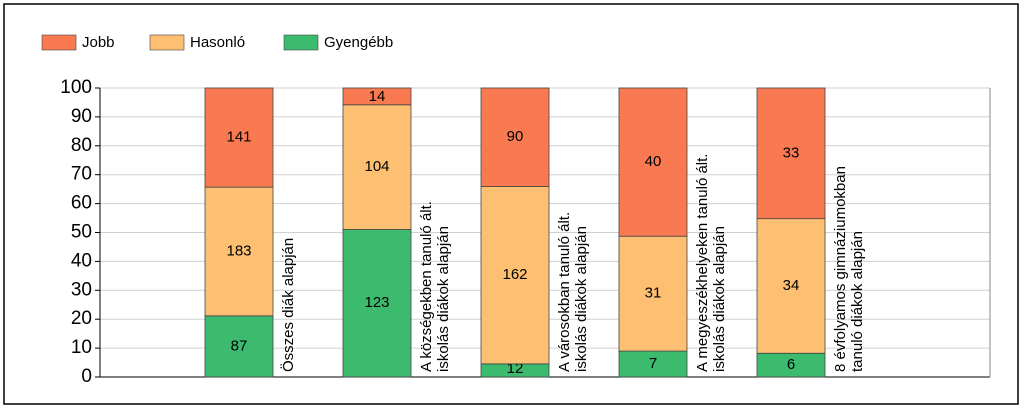 The image size is (1024, 410). I want to click on data-label: 40, so click(653, 161).